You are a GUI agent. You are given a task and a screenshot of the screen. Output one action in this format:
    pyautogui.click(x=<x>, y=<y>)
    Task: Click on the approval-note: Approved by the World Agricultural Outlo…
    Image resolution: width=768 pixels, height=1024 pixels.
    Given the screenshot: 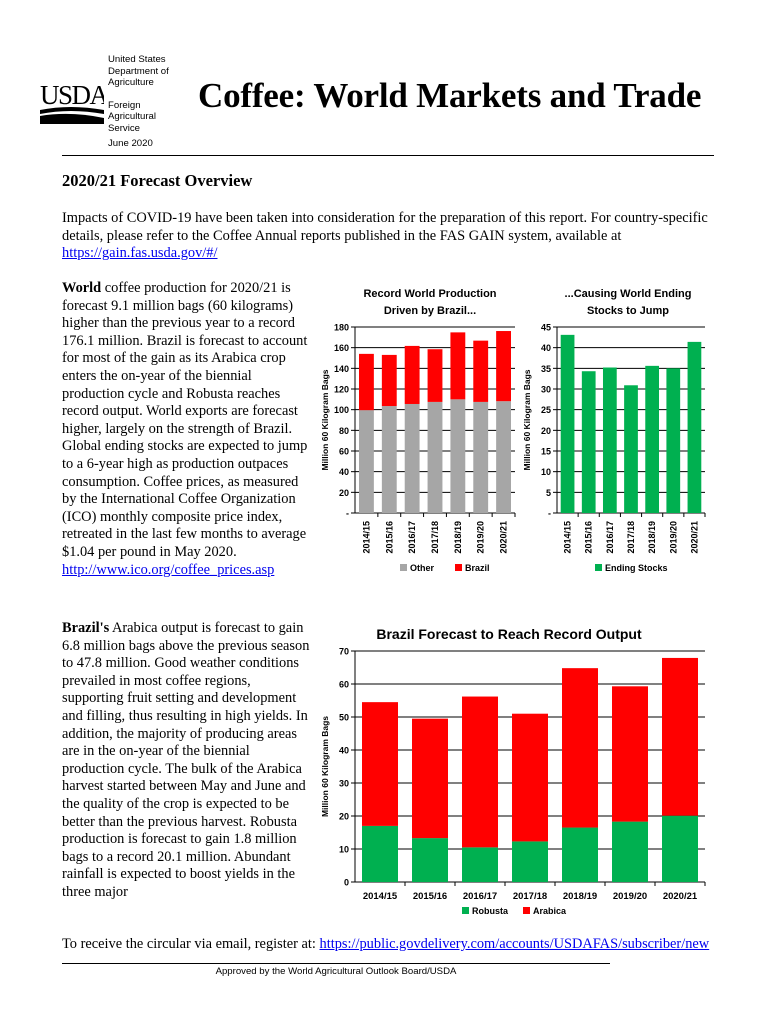 What is the action you would take?
    pyautogui.click(x=336, y=971)
    